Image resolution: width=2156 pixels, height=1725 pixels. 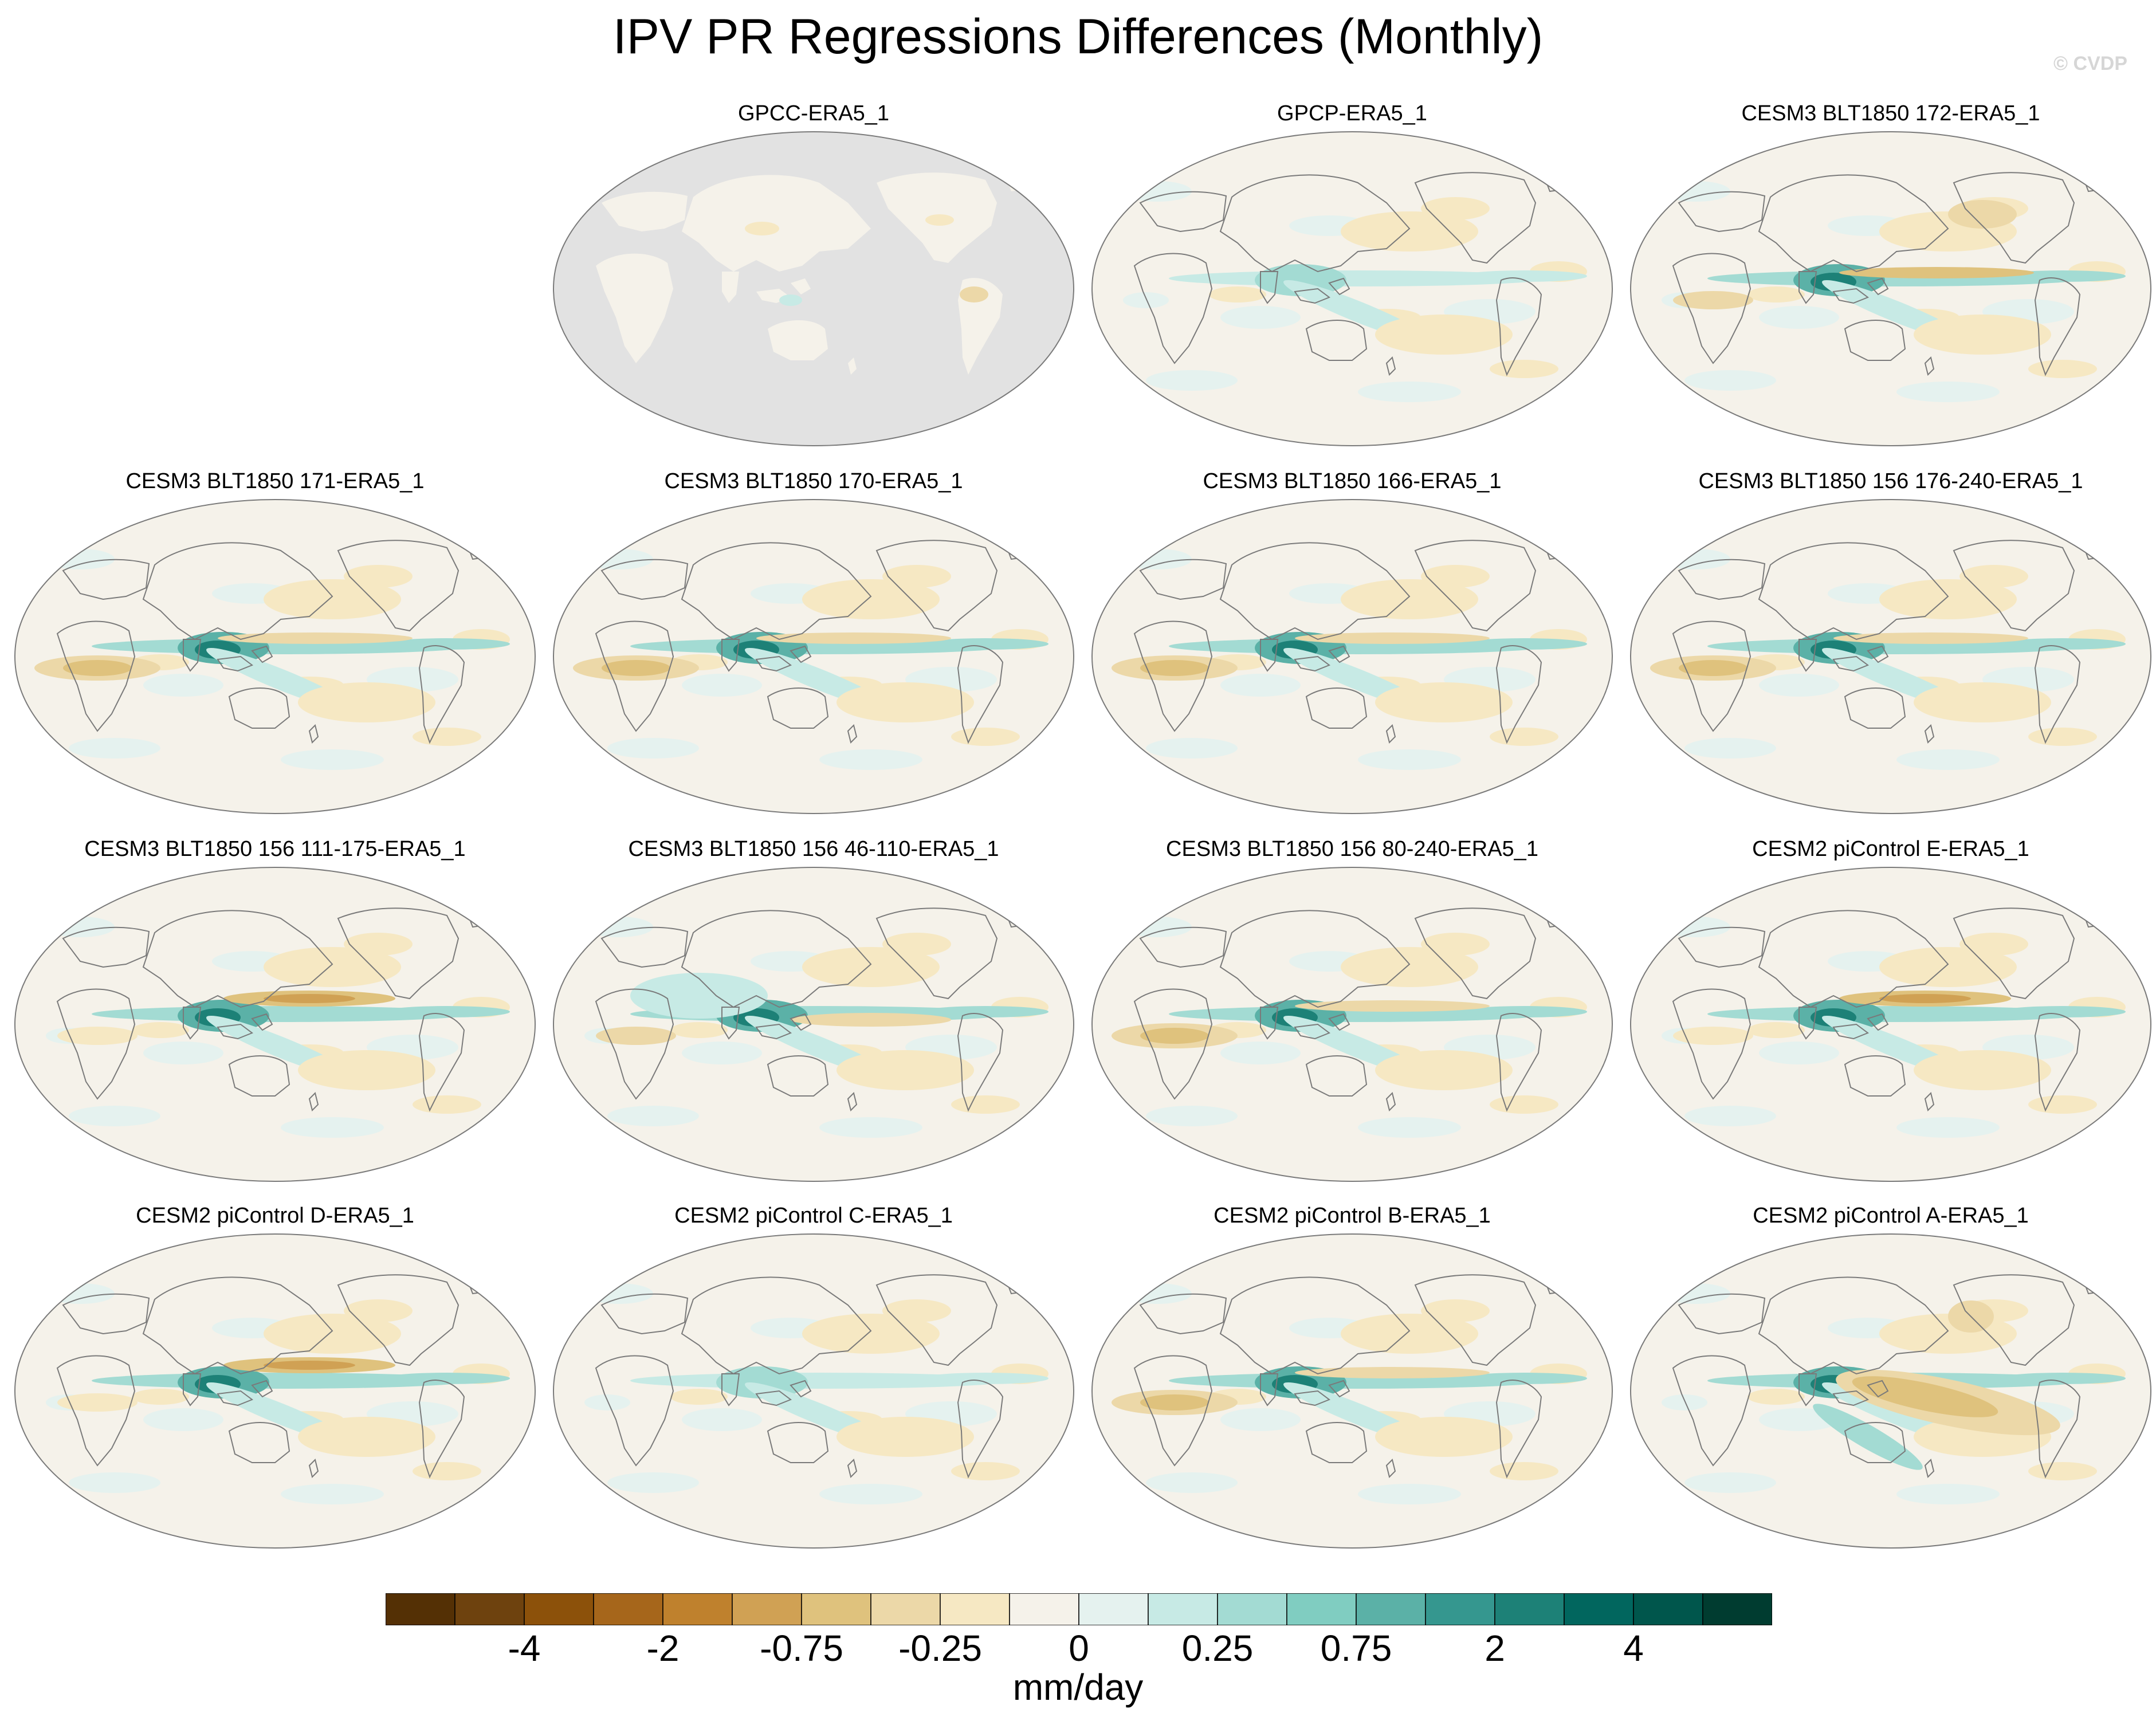 I want to click on map-panel: CESM3 BLT1850 156 80-240-ERA5_1, so click(x=1352, y=1009).